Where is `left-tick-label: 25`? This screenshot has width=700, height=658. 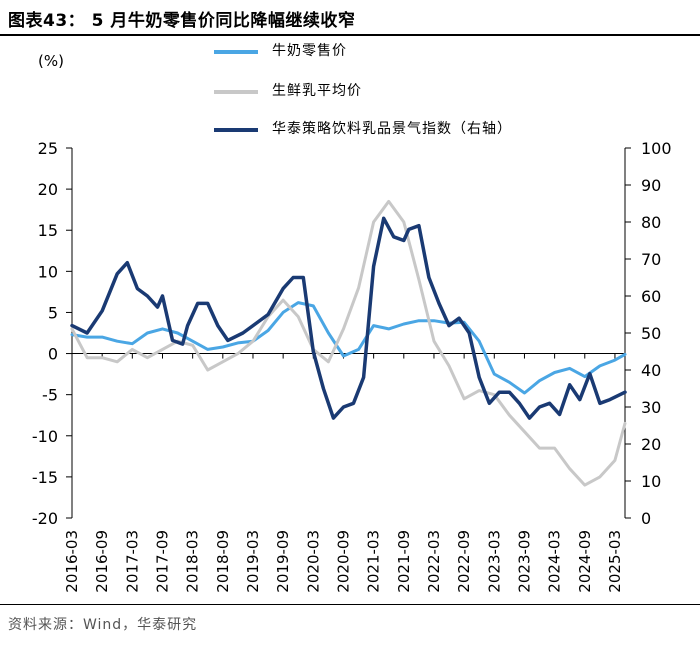
left-tick-label: 25 is located at coordinates (48, 148).